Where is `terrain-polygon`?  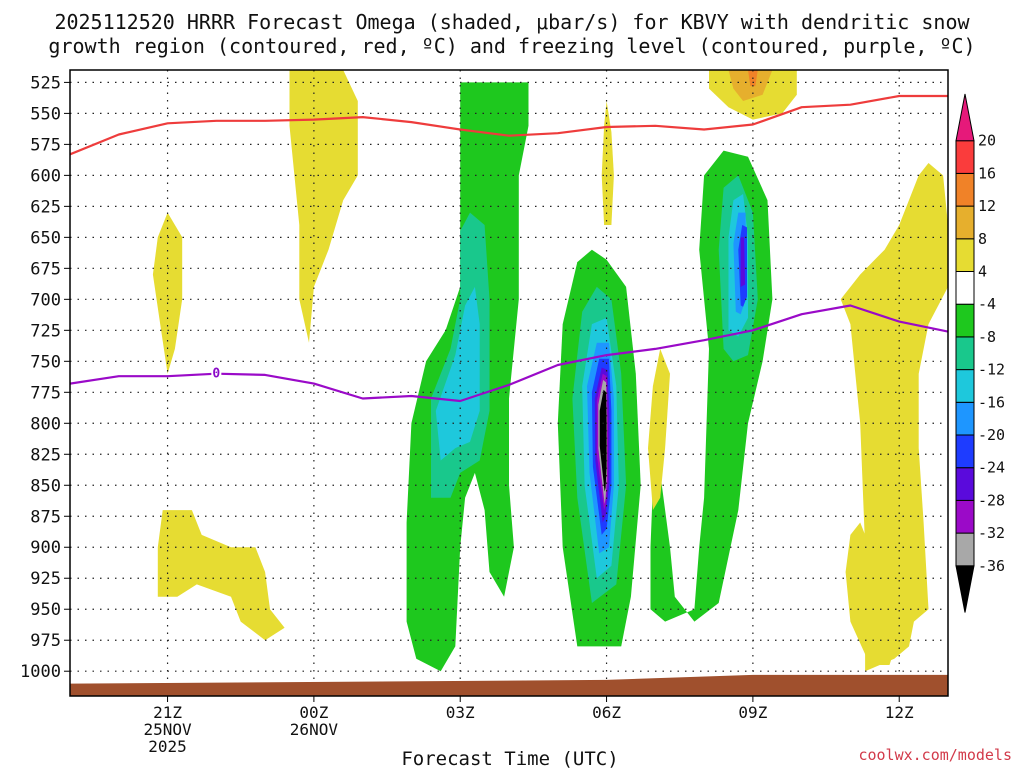
terrain-polygon is located at coordinates (509, 685).